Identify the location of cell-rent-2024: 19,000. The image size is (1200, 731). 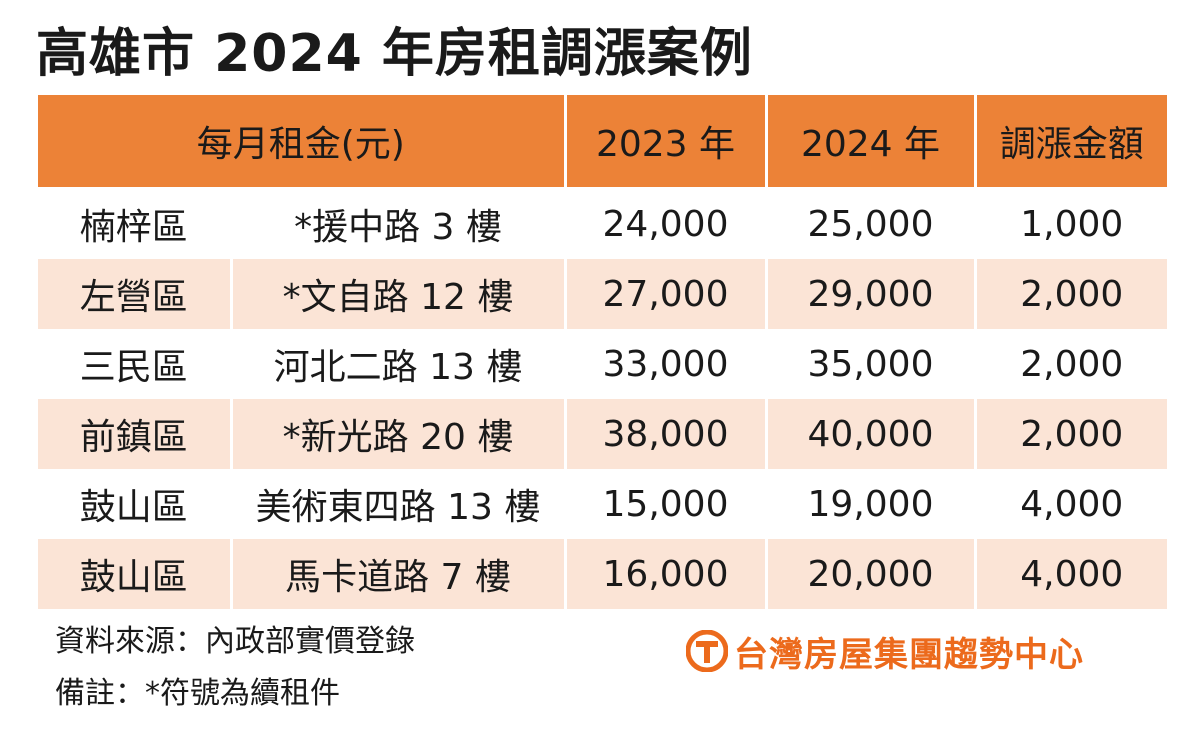
(869, 504).